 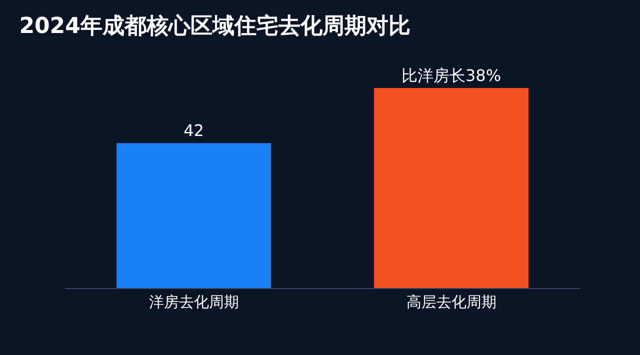 I want to click on data-label: 比洋房长38%, so click(x=451, y=75).